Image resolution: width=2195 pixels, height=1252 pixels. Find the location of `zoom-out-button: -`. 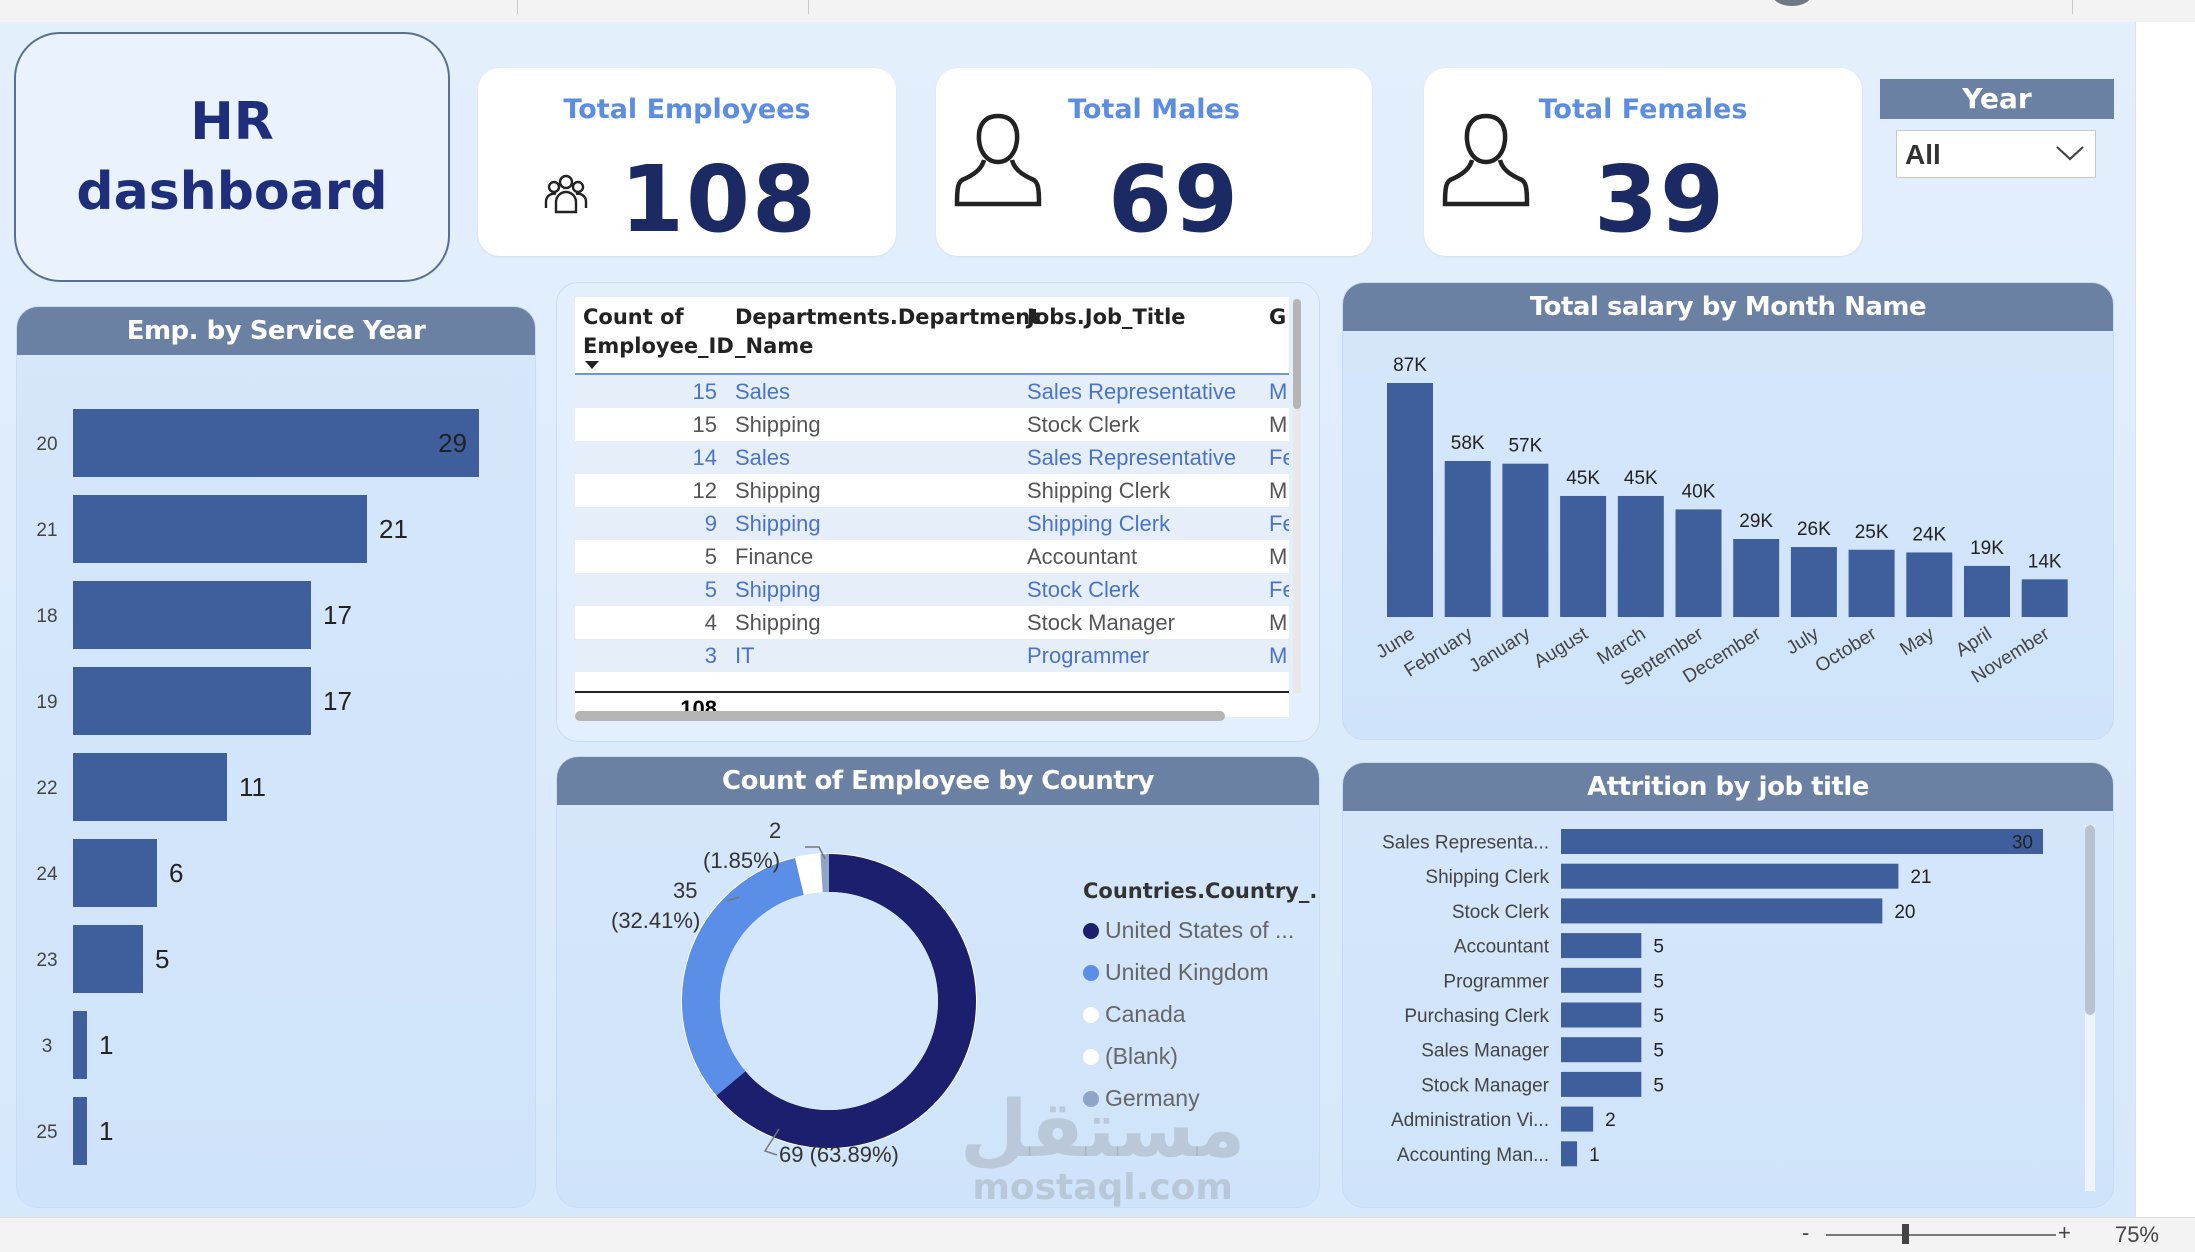

zoom-out-button: - is located at coordinates (1805, 1233).